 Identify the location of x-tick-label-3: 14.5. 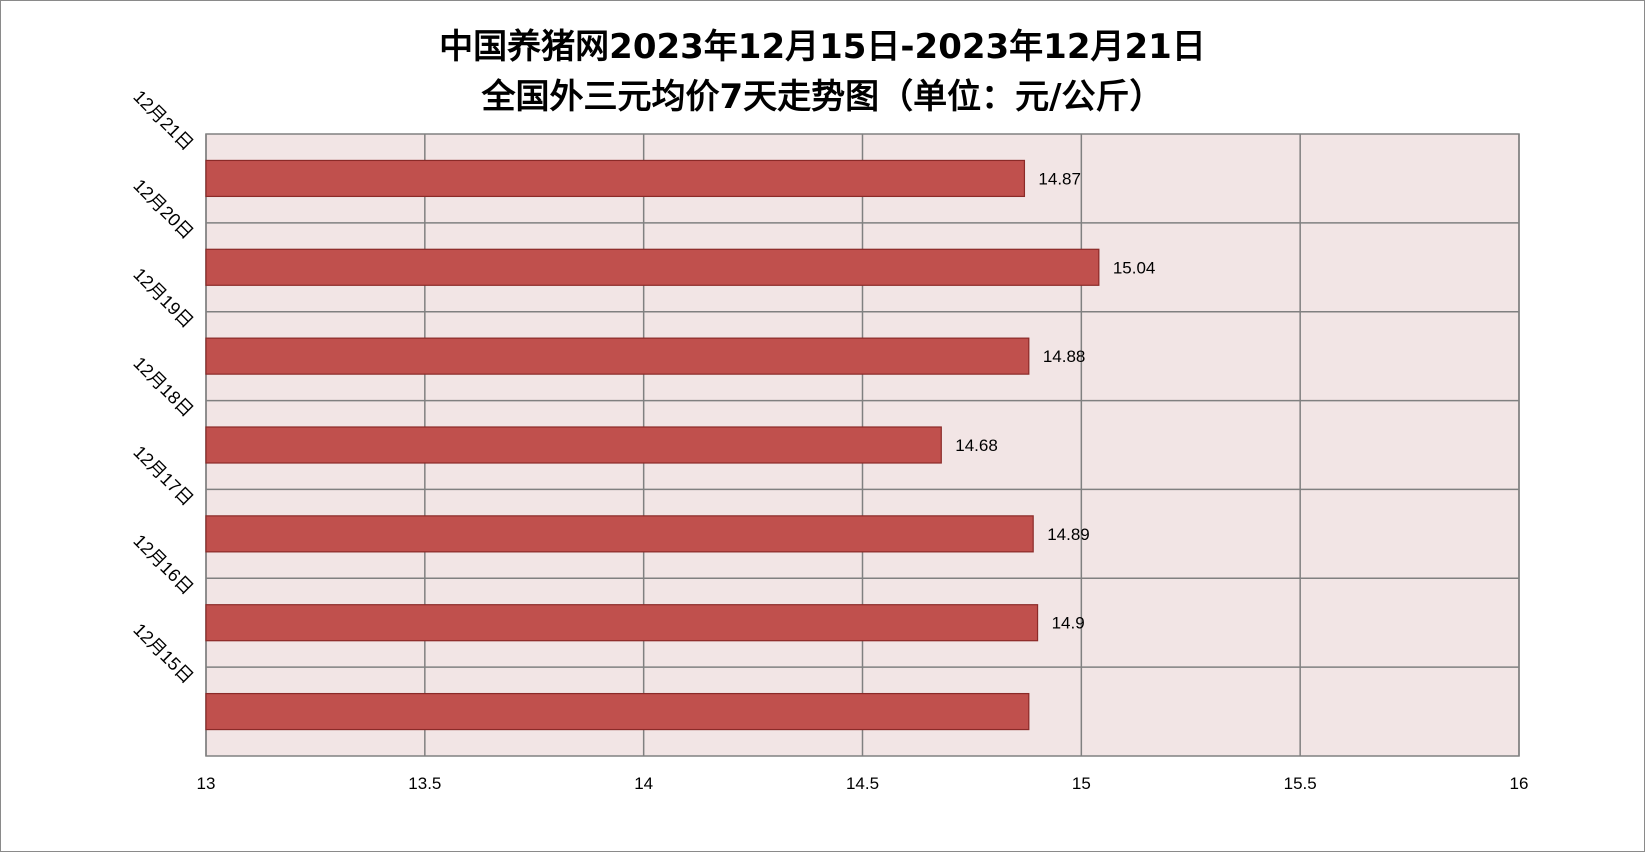
(862, 783).